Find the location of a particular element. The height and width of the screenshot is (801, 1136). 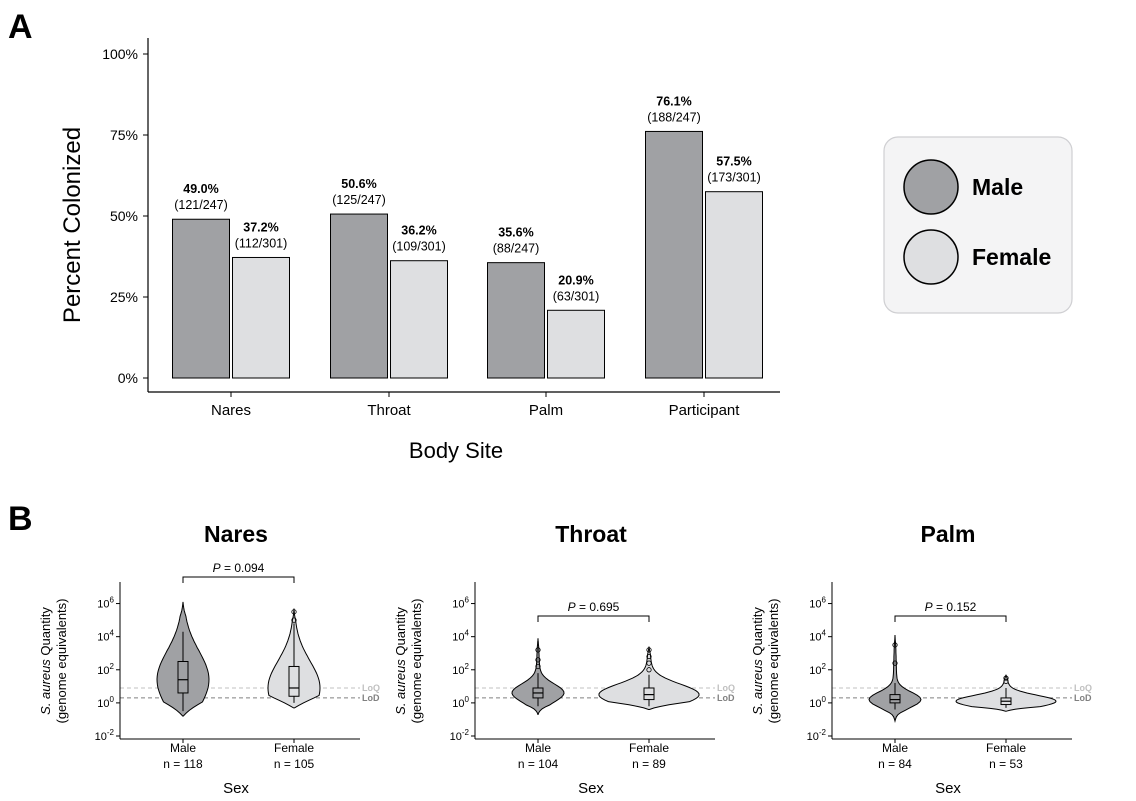

data-label-count: (88/247) is located at coordinates (516, 249).